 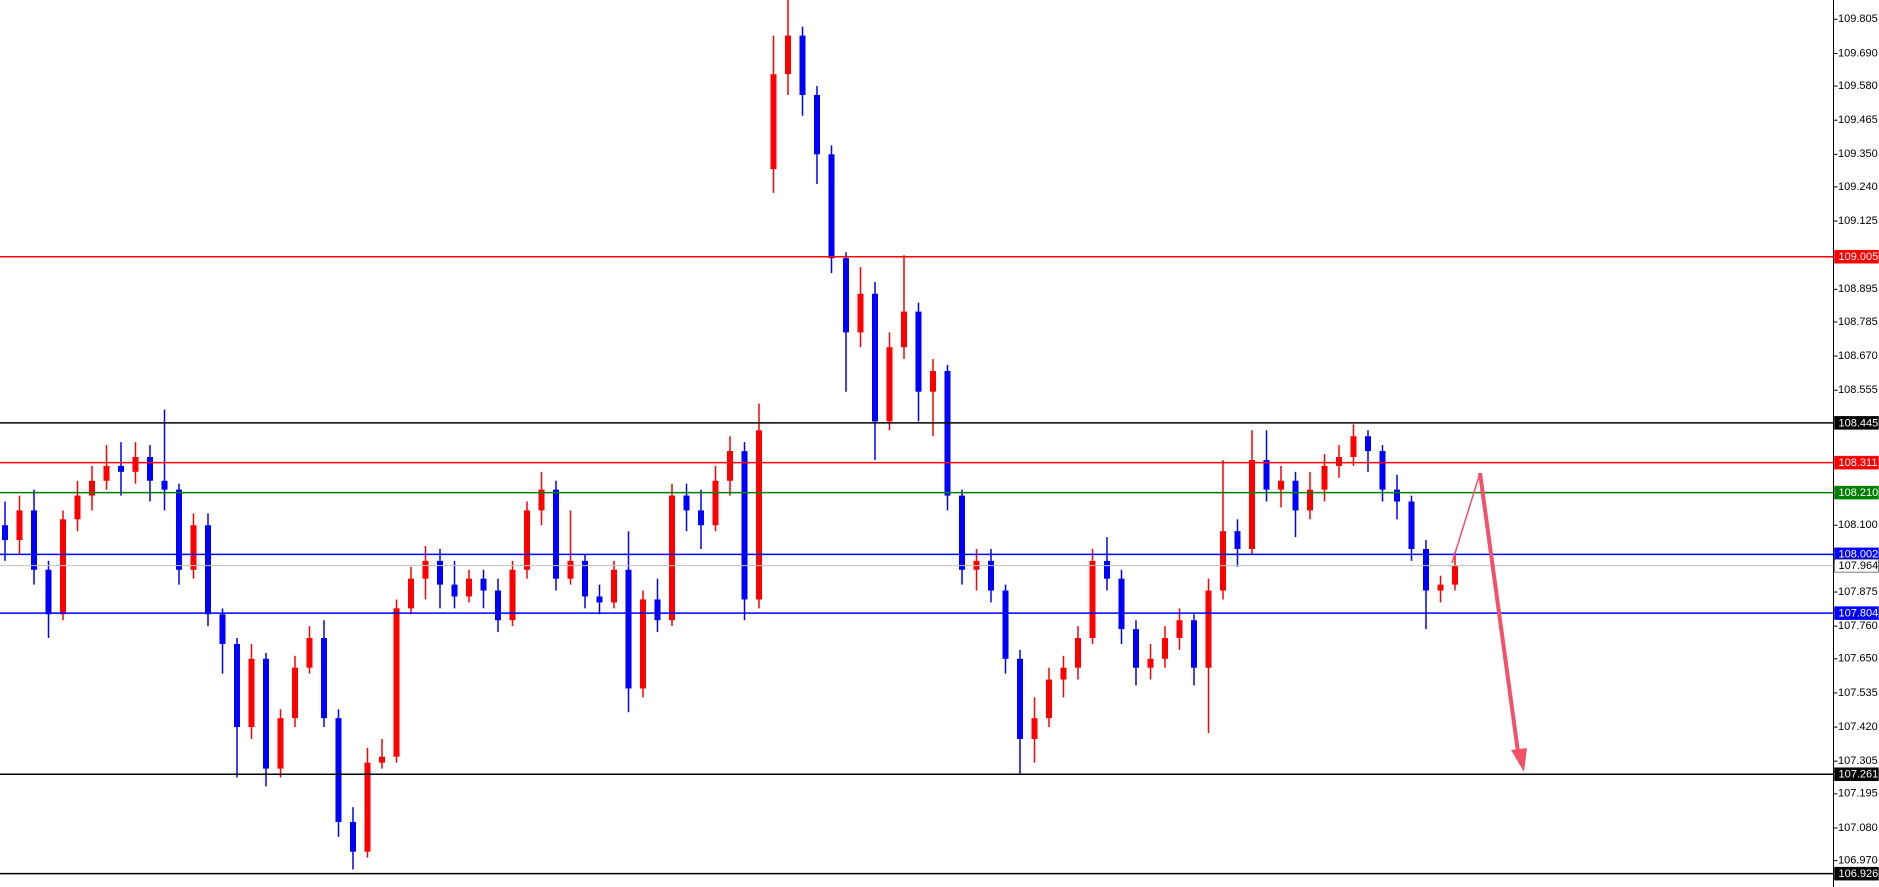 I want to click on level-label: 108.002, so click(x=1859, y=555).